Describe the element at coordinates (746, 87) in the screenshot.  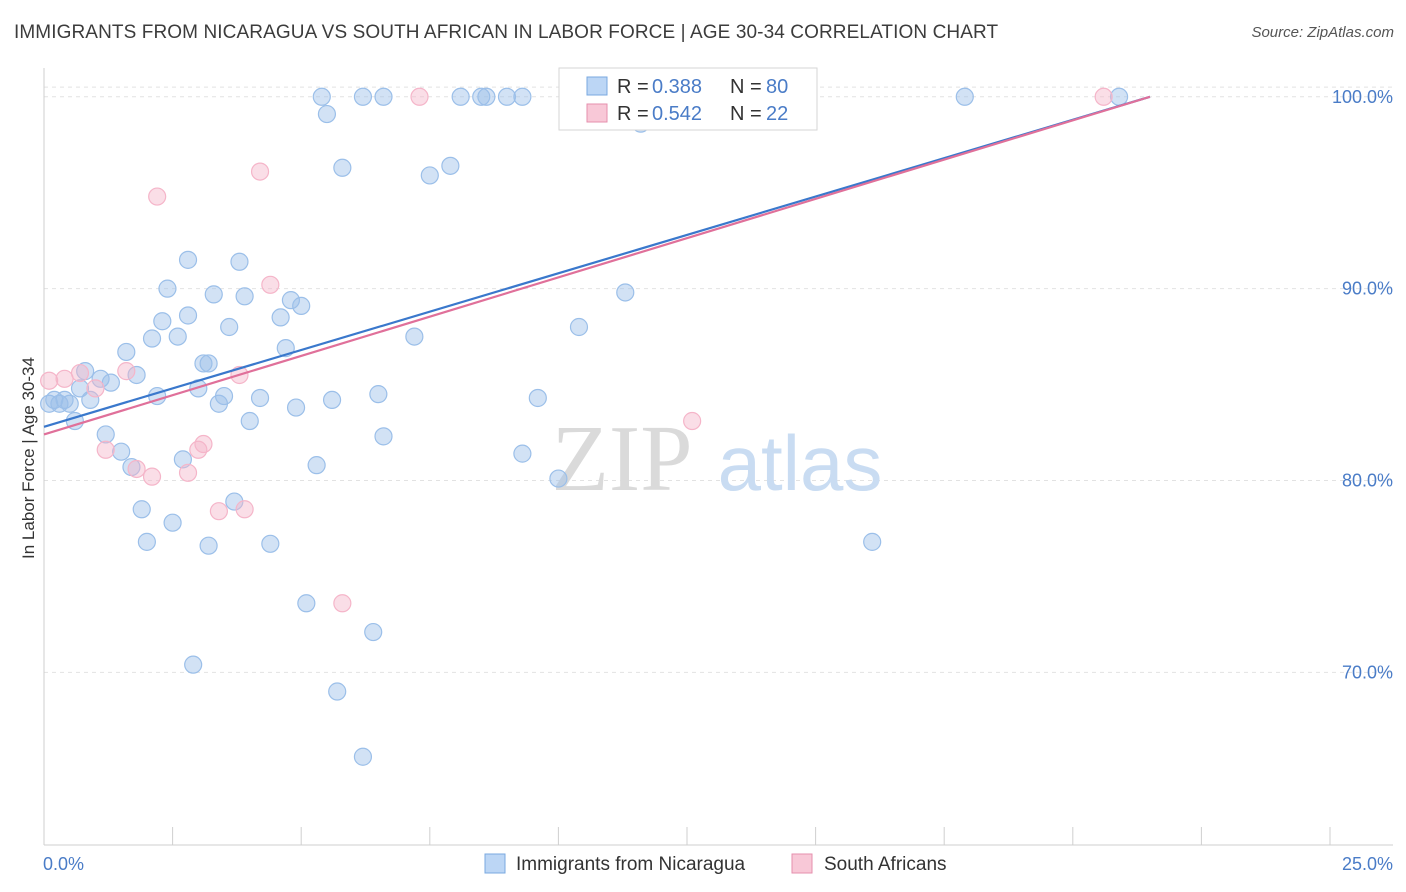
I see `stats-n-label-1: N =` at that location.